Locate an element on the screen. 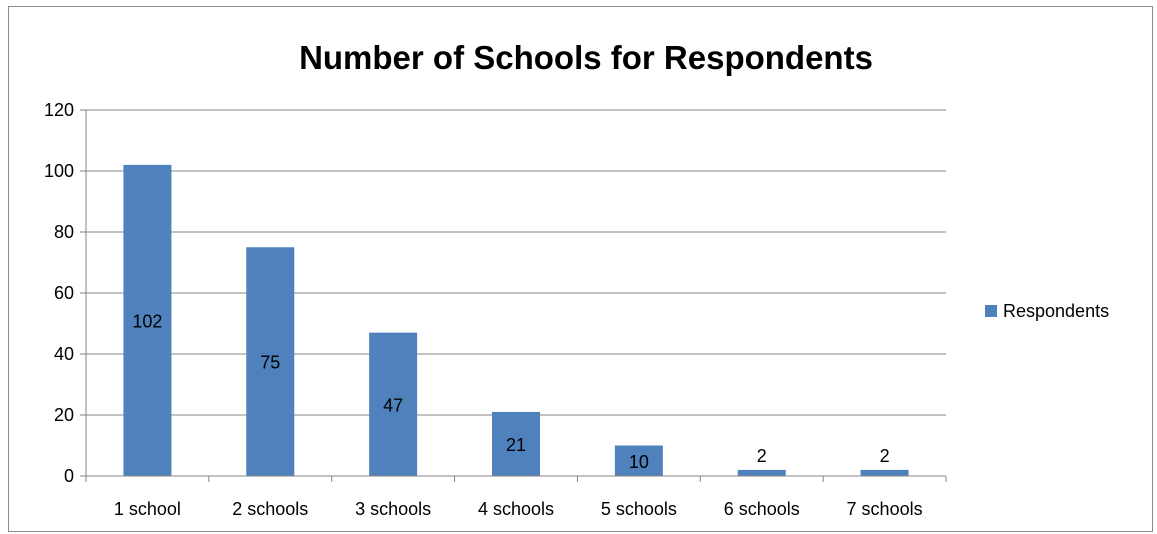 This screenshot has height=534, width=1157. legend: Respondents is located at coordinates (1047, 311).